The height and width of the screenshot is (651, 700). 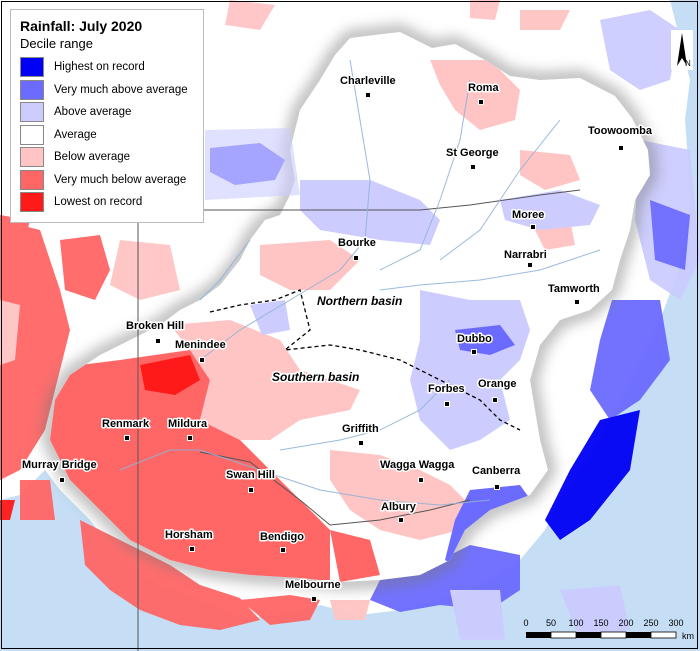 I want to click on legend-item: Average, so click(x=107, y=135).